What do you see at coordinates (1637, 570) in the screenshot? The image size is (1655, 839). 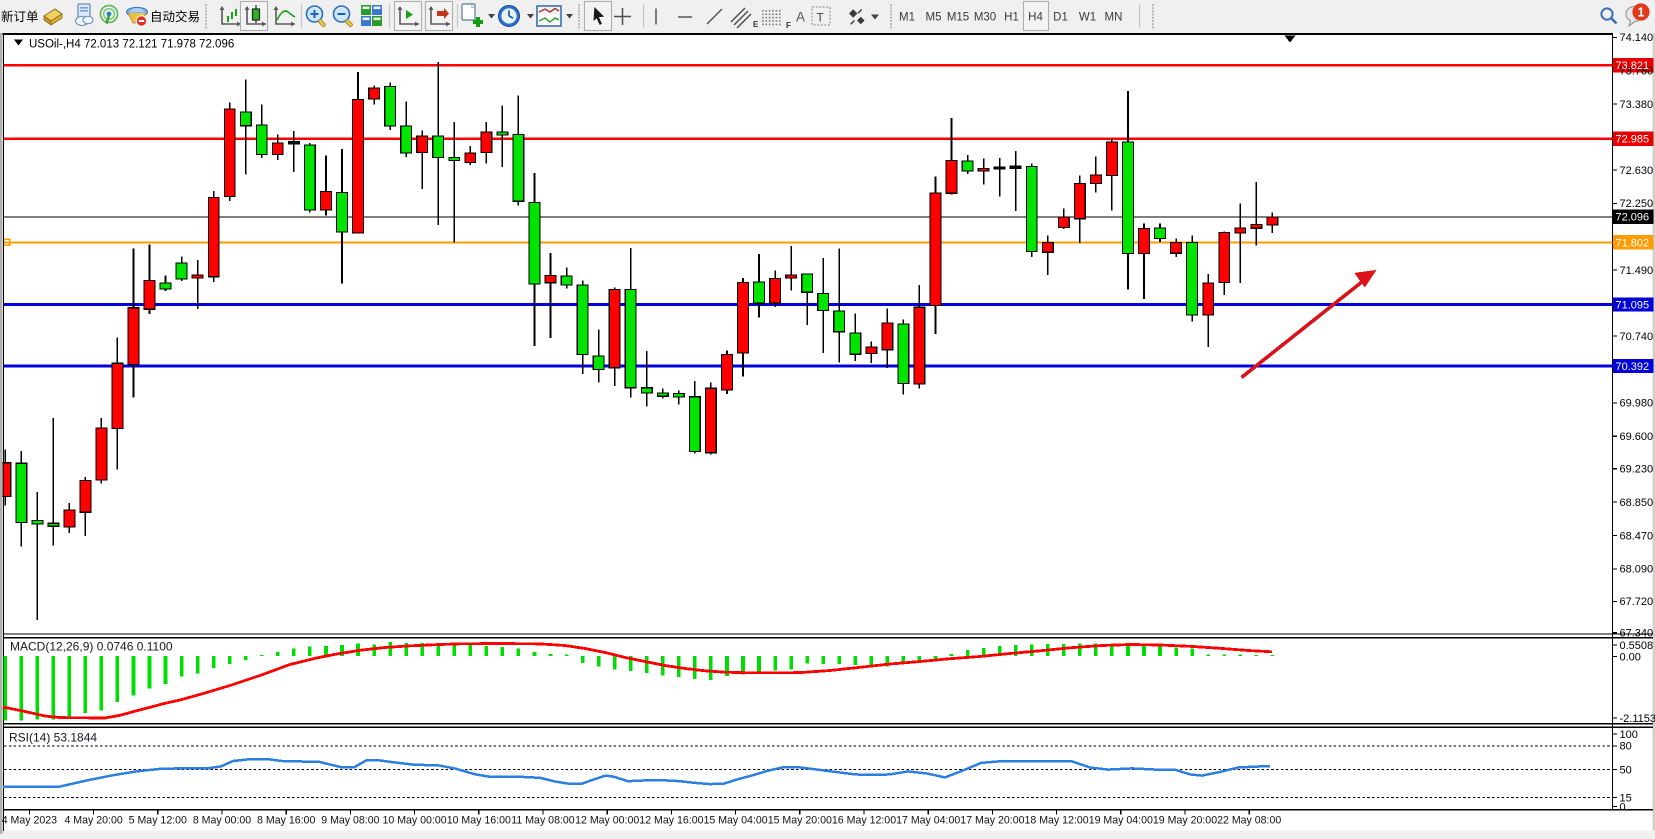 I see `svg-text: 68.090` at bounding box center [1637, 570].